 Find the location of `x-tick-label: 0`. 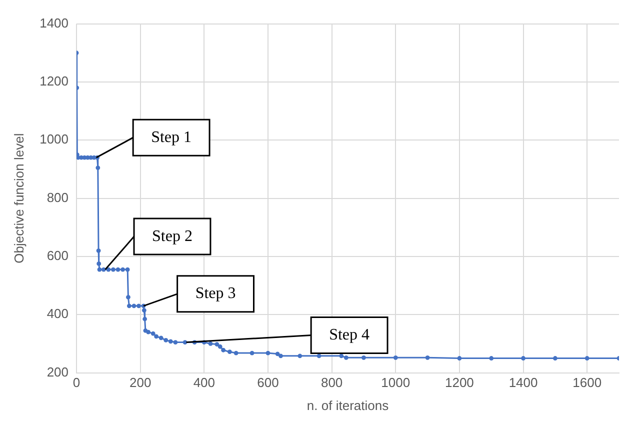

x-tick-label: 0 is located at coordinates (76, 382).